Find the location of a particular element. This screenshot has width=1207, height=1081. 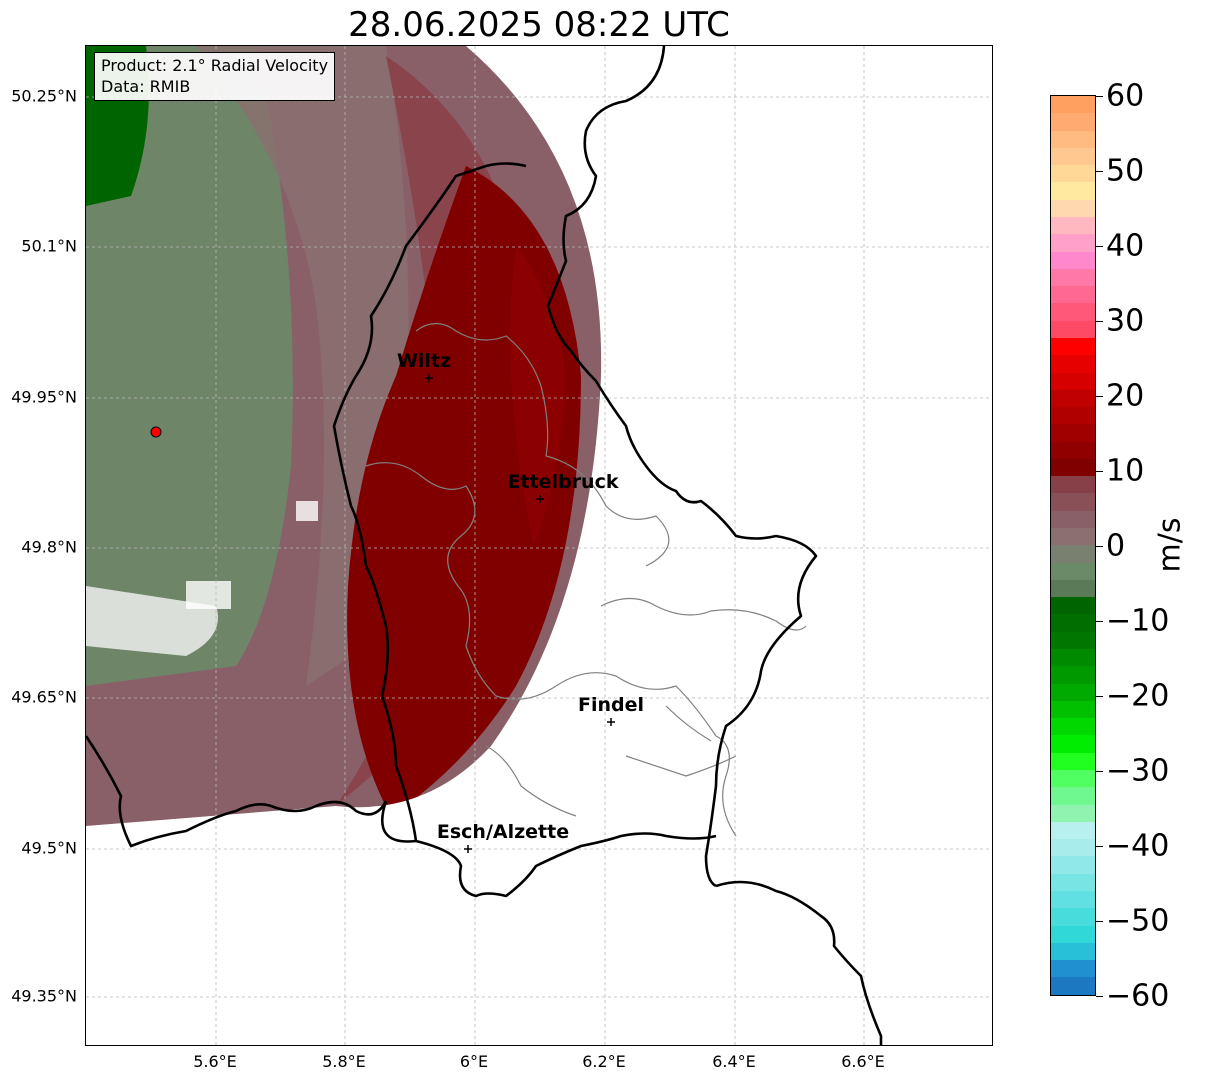

colorbar-tick-label: 50 is located at coordinates (1125, 171).